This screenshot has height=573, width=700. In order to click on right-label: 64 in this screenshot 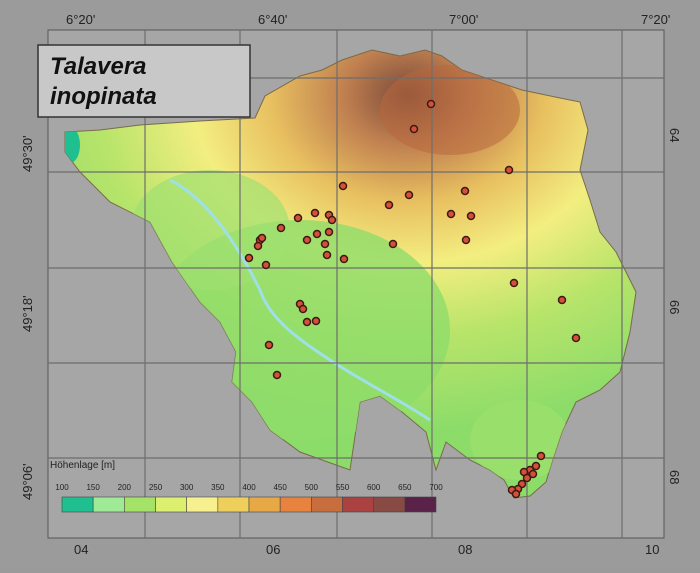, I will do `click(674, 135)`.